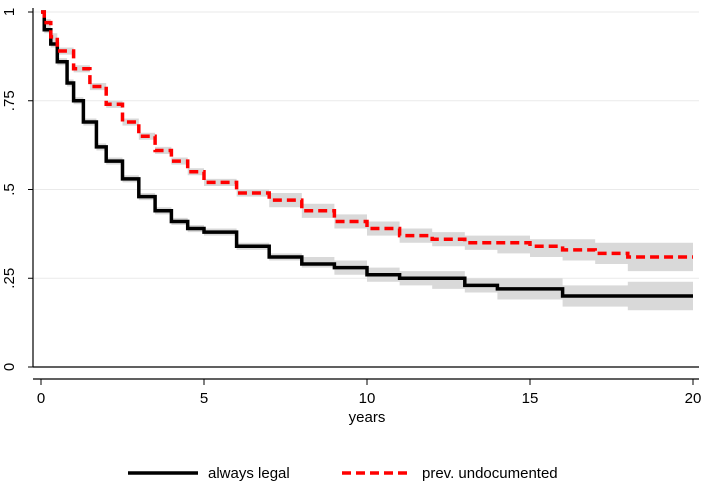 This screenshot has width=706, height=489. I want to click on legend-label-0: always legal, so click(249, 473).